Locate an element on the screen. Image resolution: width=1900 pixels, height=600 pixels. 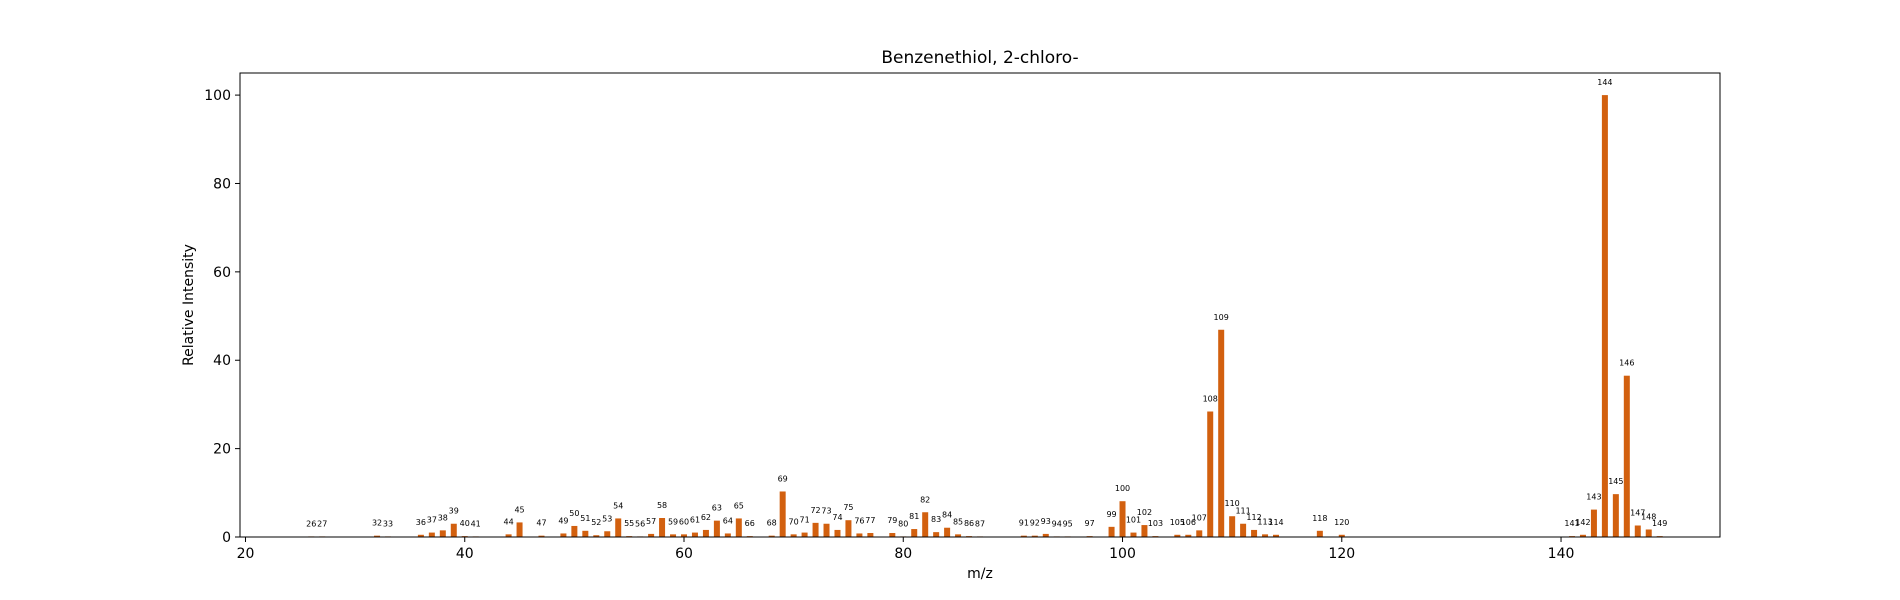
peak-label-92: 92 is located at coordinates (1035, 523).